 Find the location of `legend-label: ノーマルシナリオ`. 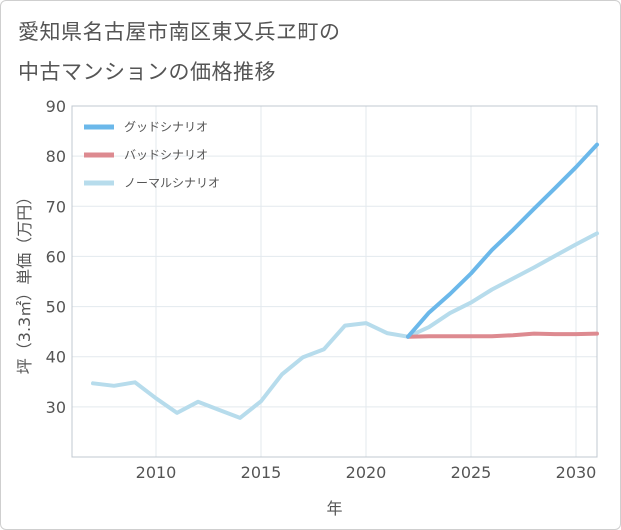

legend-label: ノーマルシナリオ is located at coordinates (172, 183).